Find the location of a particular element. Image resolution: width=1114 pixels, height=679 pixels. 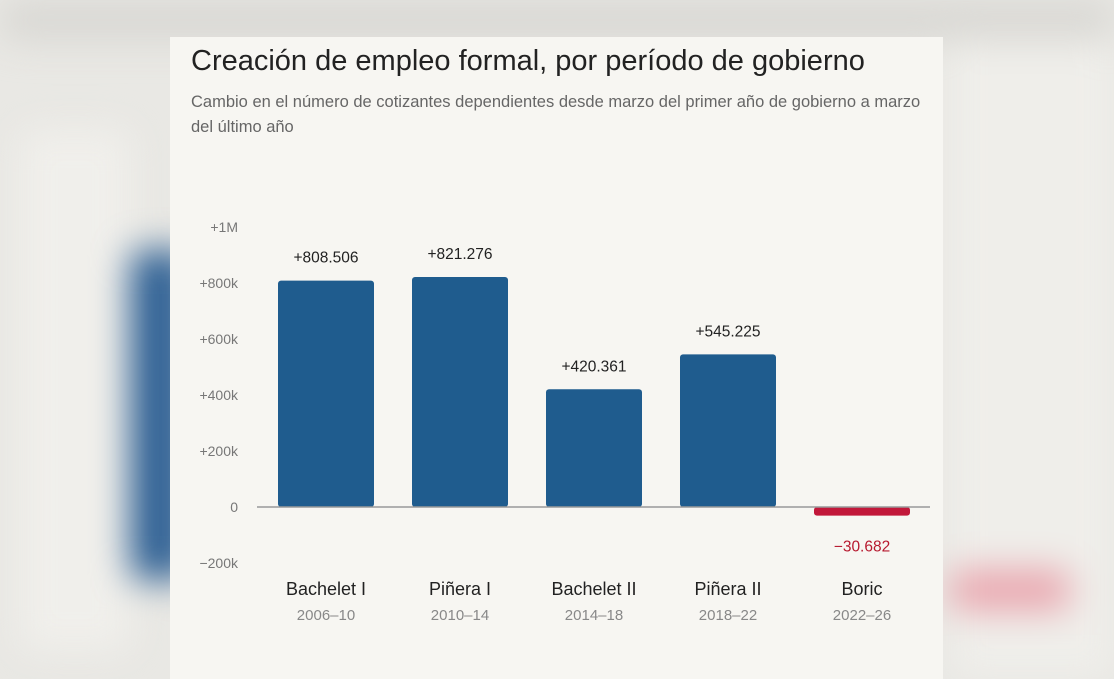

y-tick-label: +800k is located at coordinates (219, 283).